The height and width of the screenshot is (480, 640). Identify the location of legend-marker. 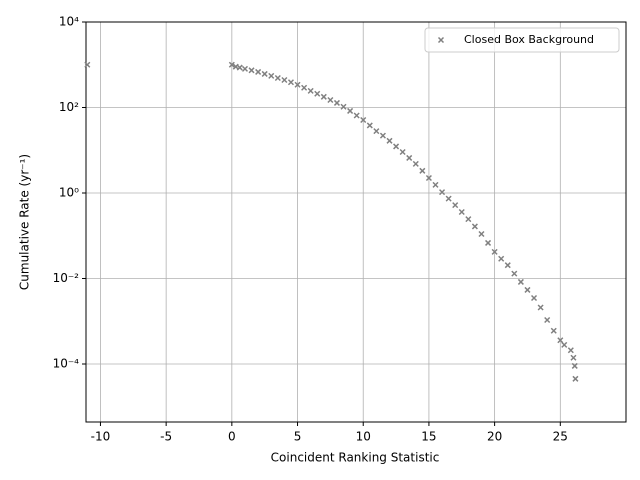
(441, 40).